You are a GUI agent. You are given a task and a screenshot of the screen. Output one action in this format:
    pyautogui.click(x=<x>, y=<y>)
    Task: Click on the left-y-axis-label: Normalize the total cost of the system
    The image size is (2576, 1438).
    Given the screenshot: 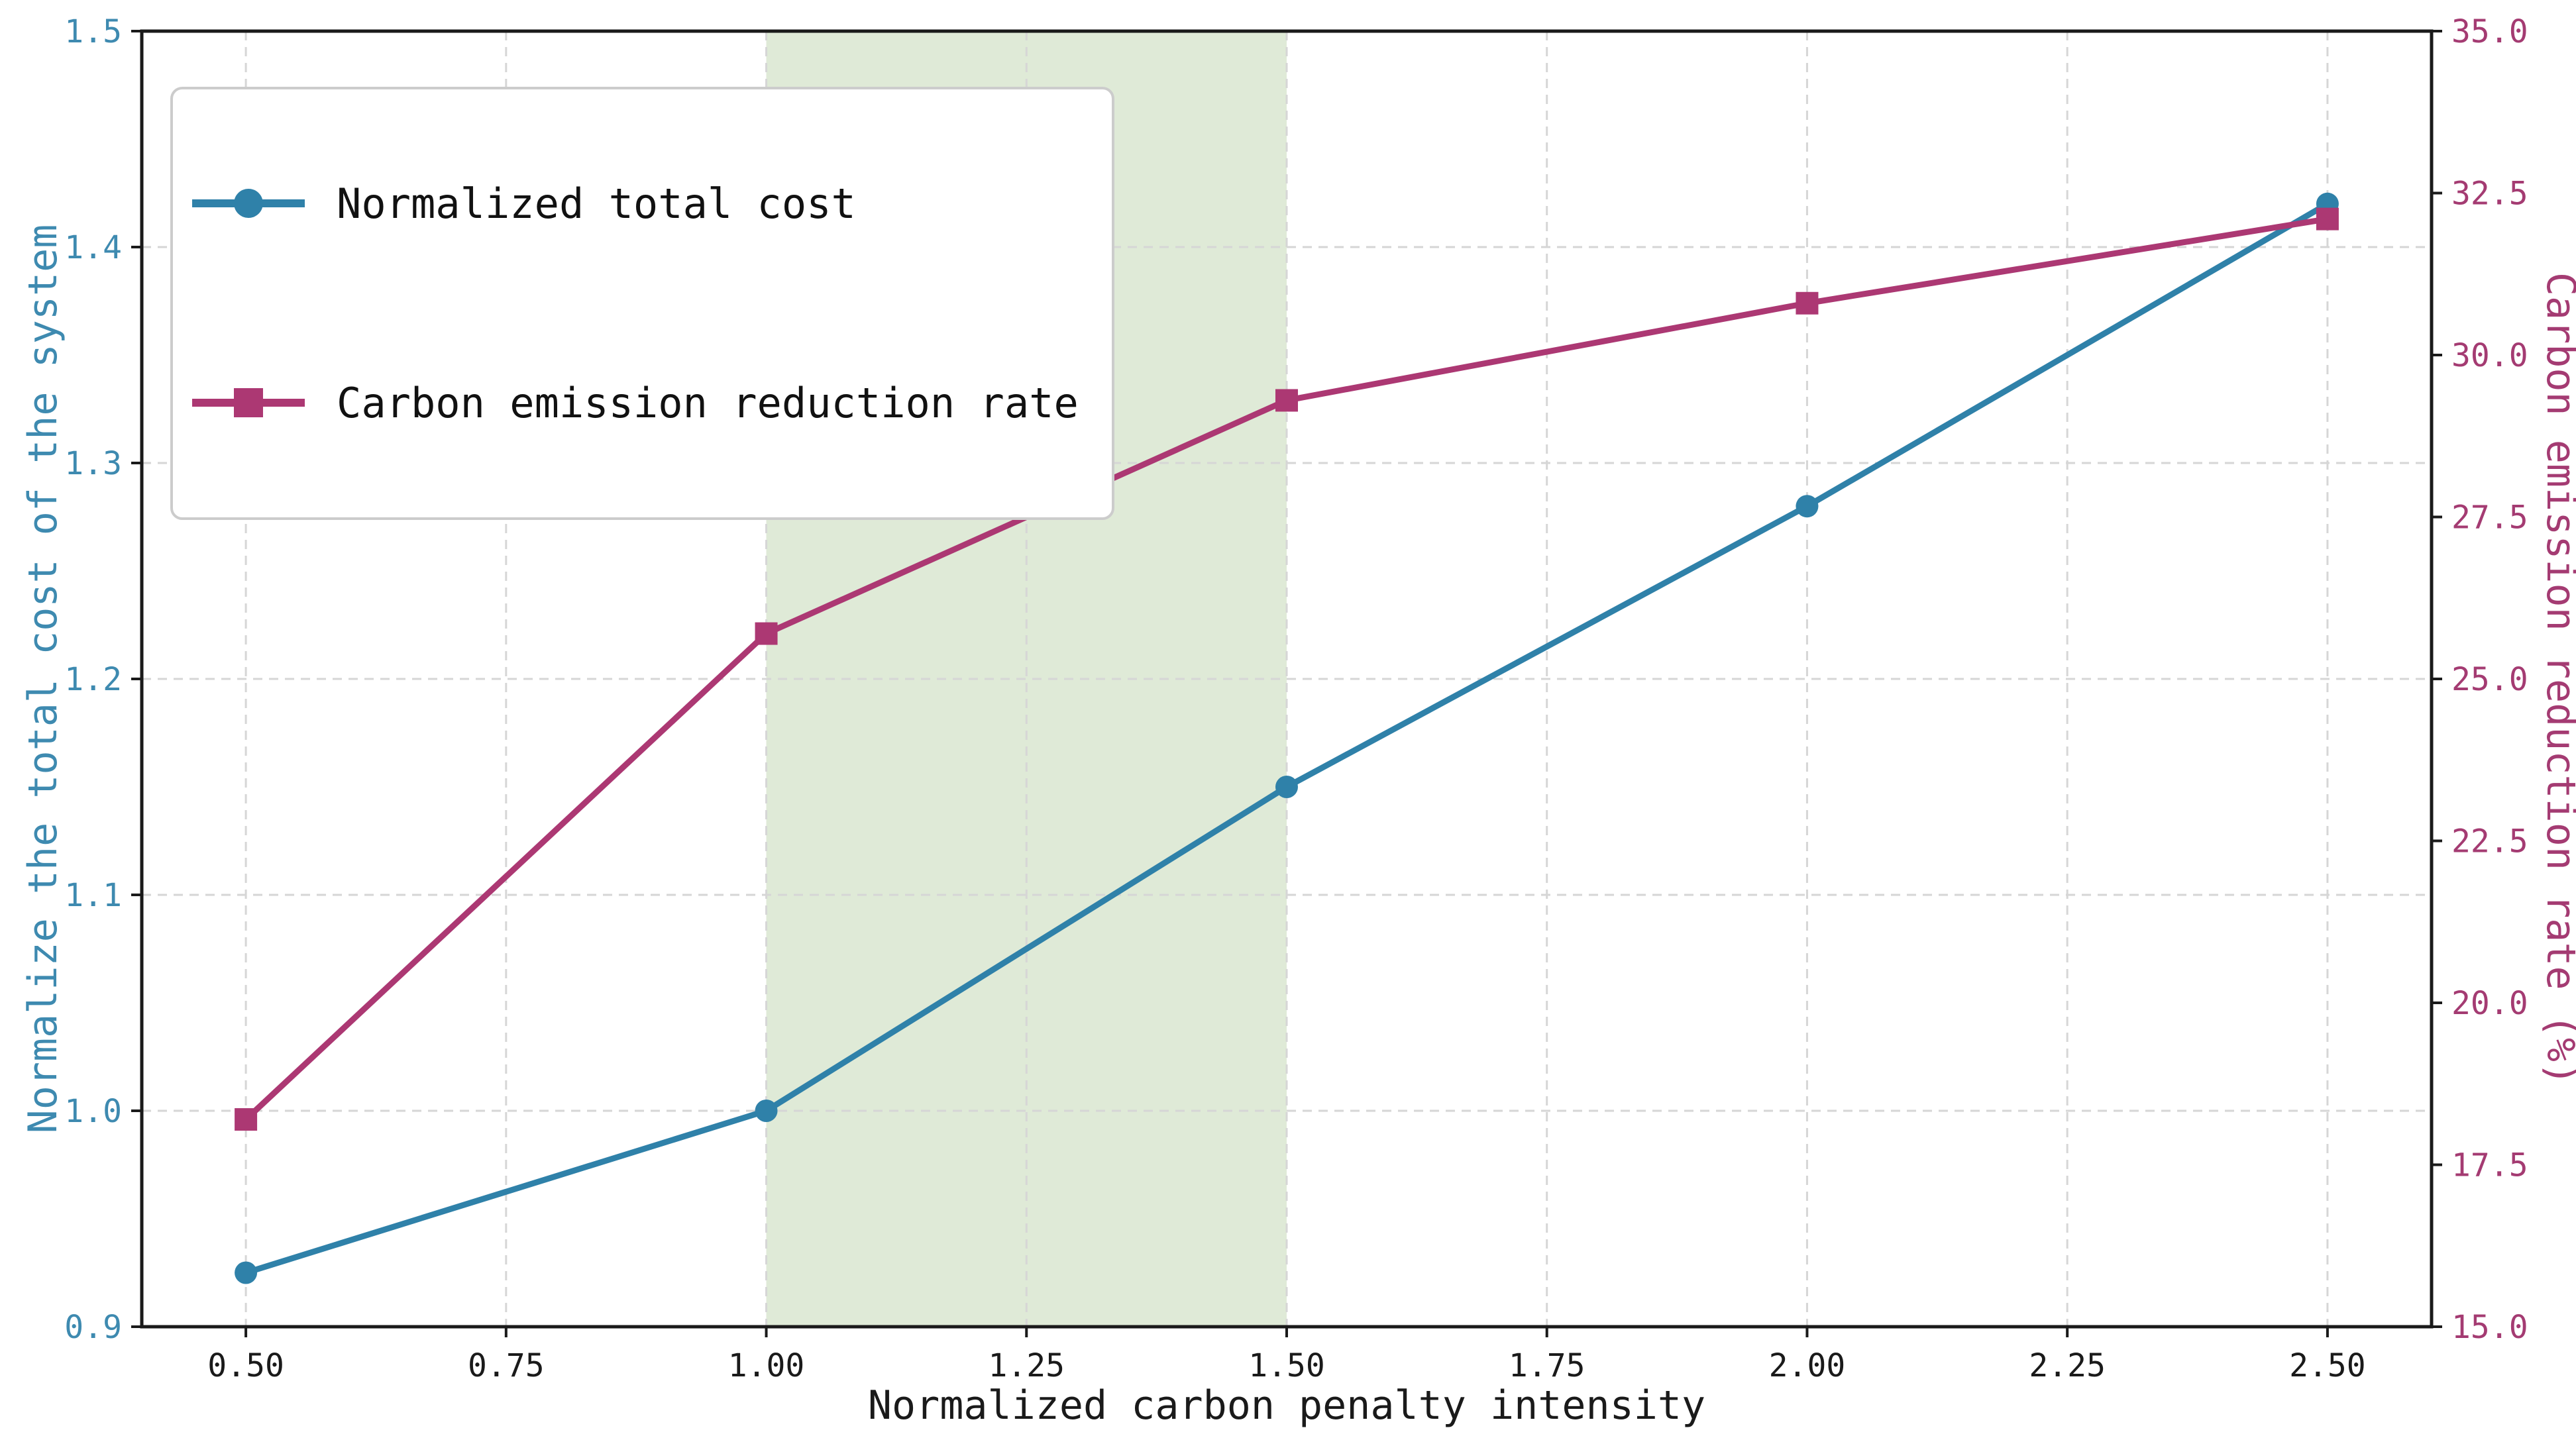 What is the action you would take?
    pyautogui.click(x=43, y=679)
    